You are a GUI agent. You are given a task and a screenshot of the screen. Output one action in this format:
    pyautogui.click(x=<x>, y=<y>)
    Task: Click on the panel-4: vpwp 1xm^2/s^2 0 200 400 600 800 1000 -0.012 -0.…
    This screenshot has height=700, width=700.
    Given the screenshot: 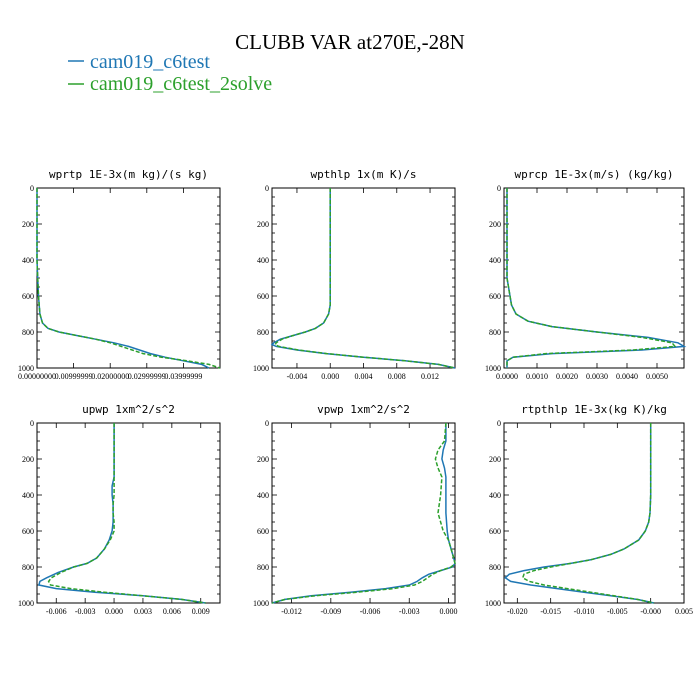 What is the action you would take?
    pyautogui.click(x=355, y=509)
    